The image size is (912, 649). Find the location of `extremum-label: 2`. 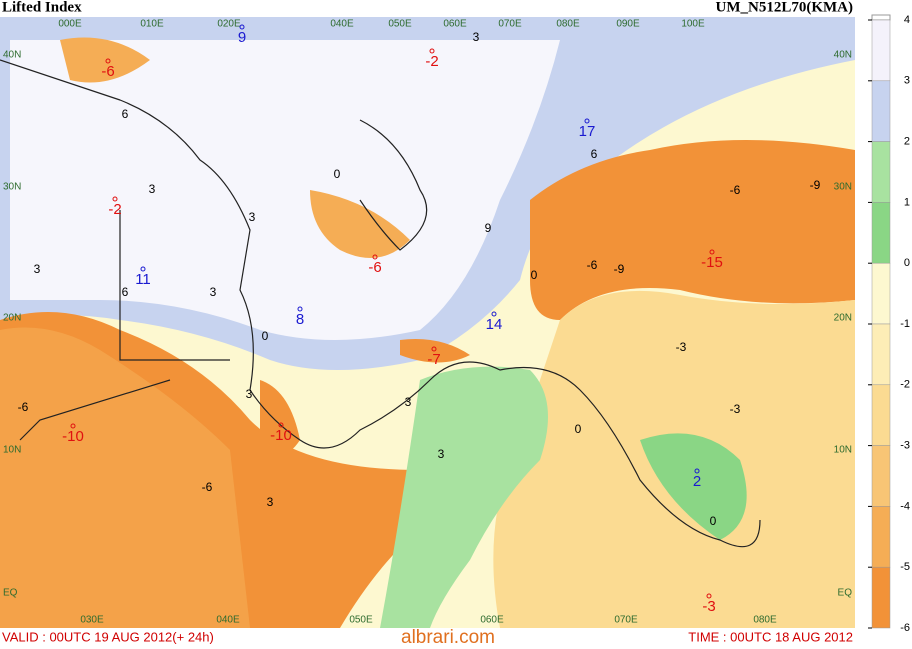

extremum-label: 2 is located at coordinates (697, 481).